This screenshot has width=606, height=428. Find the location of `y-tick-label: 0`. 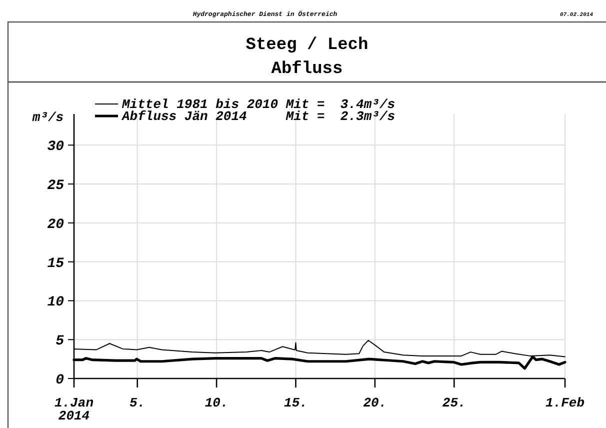

y-tick-label: 0 is located at coordinates (60, 380).